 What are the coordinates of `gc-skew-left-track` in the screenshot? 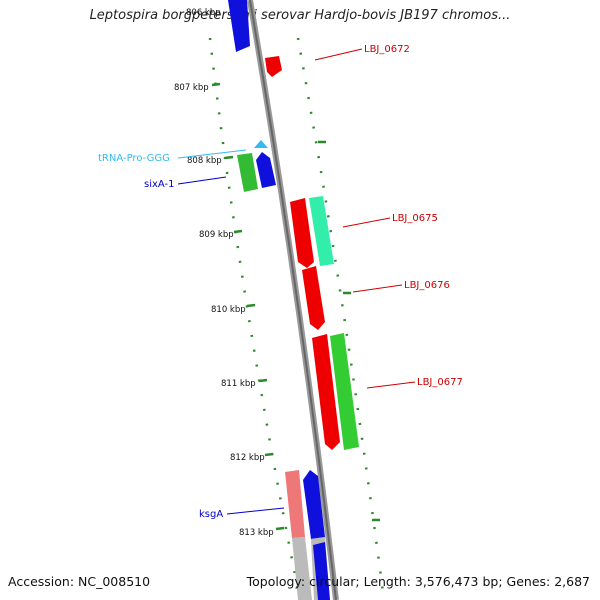 It's located at (255, 318).